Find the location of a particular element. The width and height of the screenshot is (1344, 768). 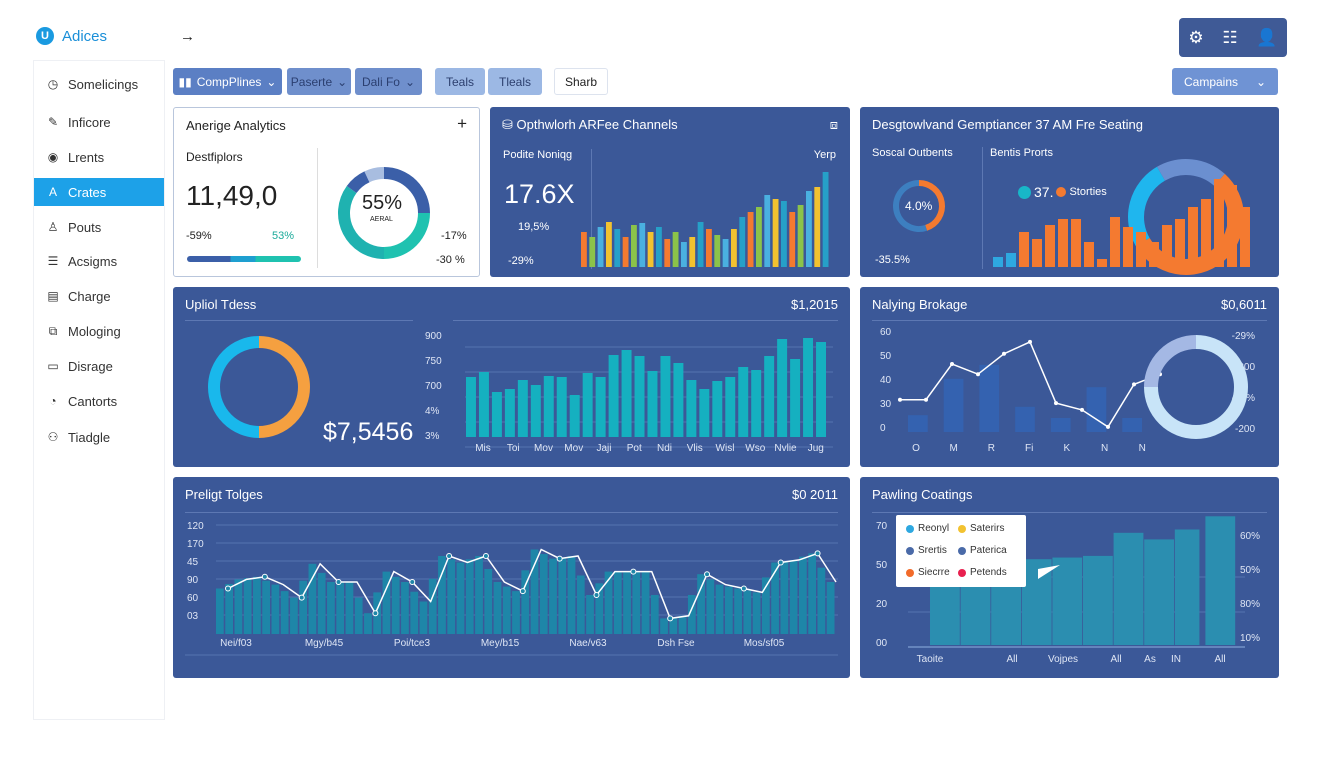

y-tick-label: 3% is located at coordinates (432, 436).